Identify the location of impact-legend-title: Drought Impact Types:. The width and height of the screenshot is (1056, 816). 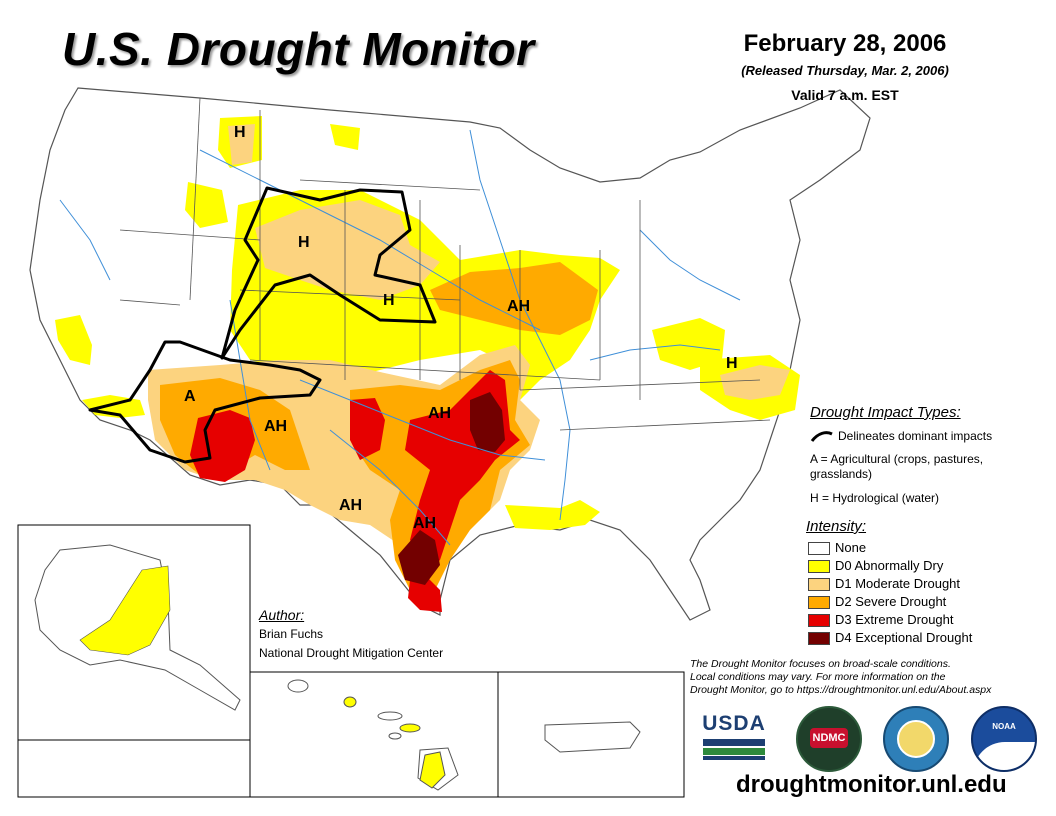
(885, 412).